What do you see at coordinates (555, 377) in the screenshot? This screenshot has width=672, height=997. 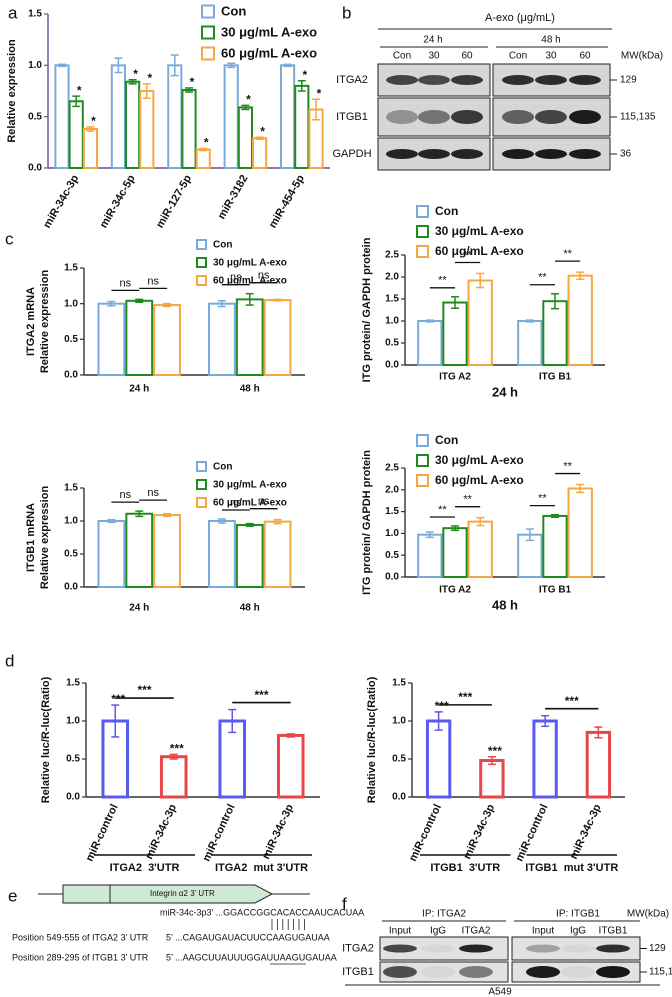 I see `x-tick-label: ITG B1` at bounding box center [555, 377].